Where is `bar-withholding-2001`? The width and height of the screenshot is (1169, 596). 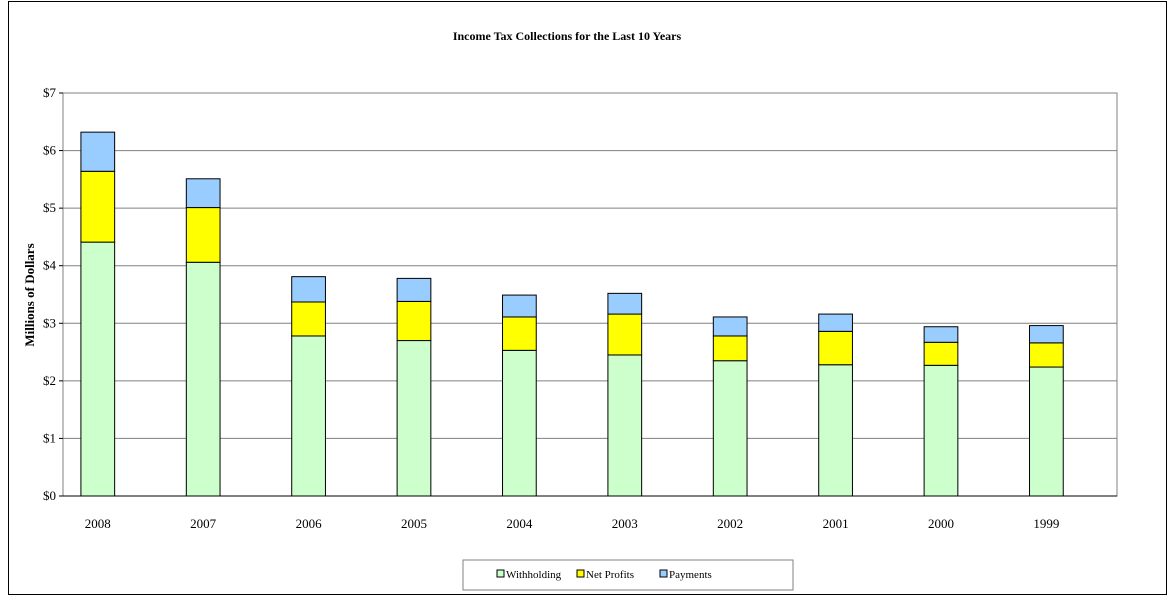 bar-withholding-2001 is located at coordinates (835, 430).